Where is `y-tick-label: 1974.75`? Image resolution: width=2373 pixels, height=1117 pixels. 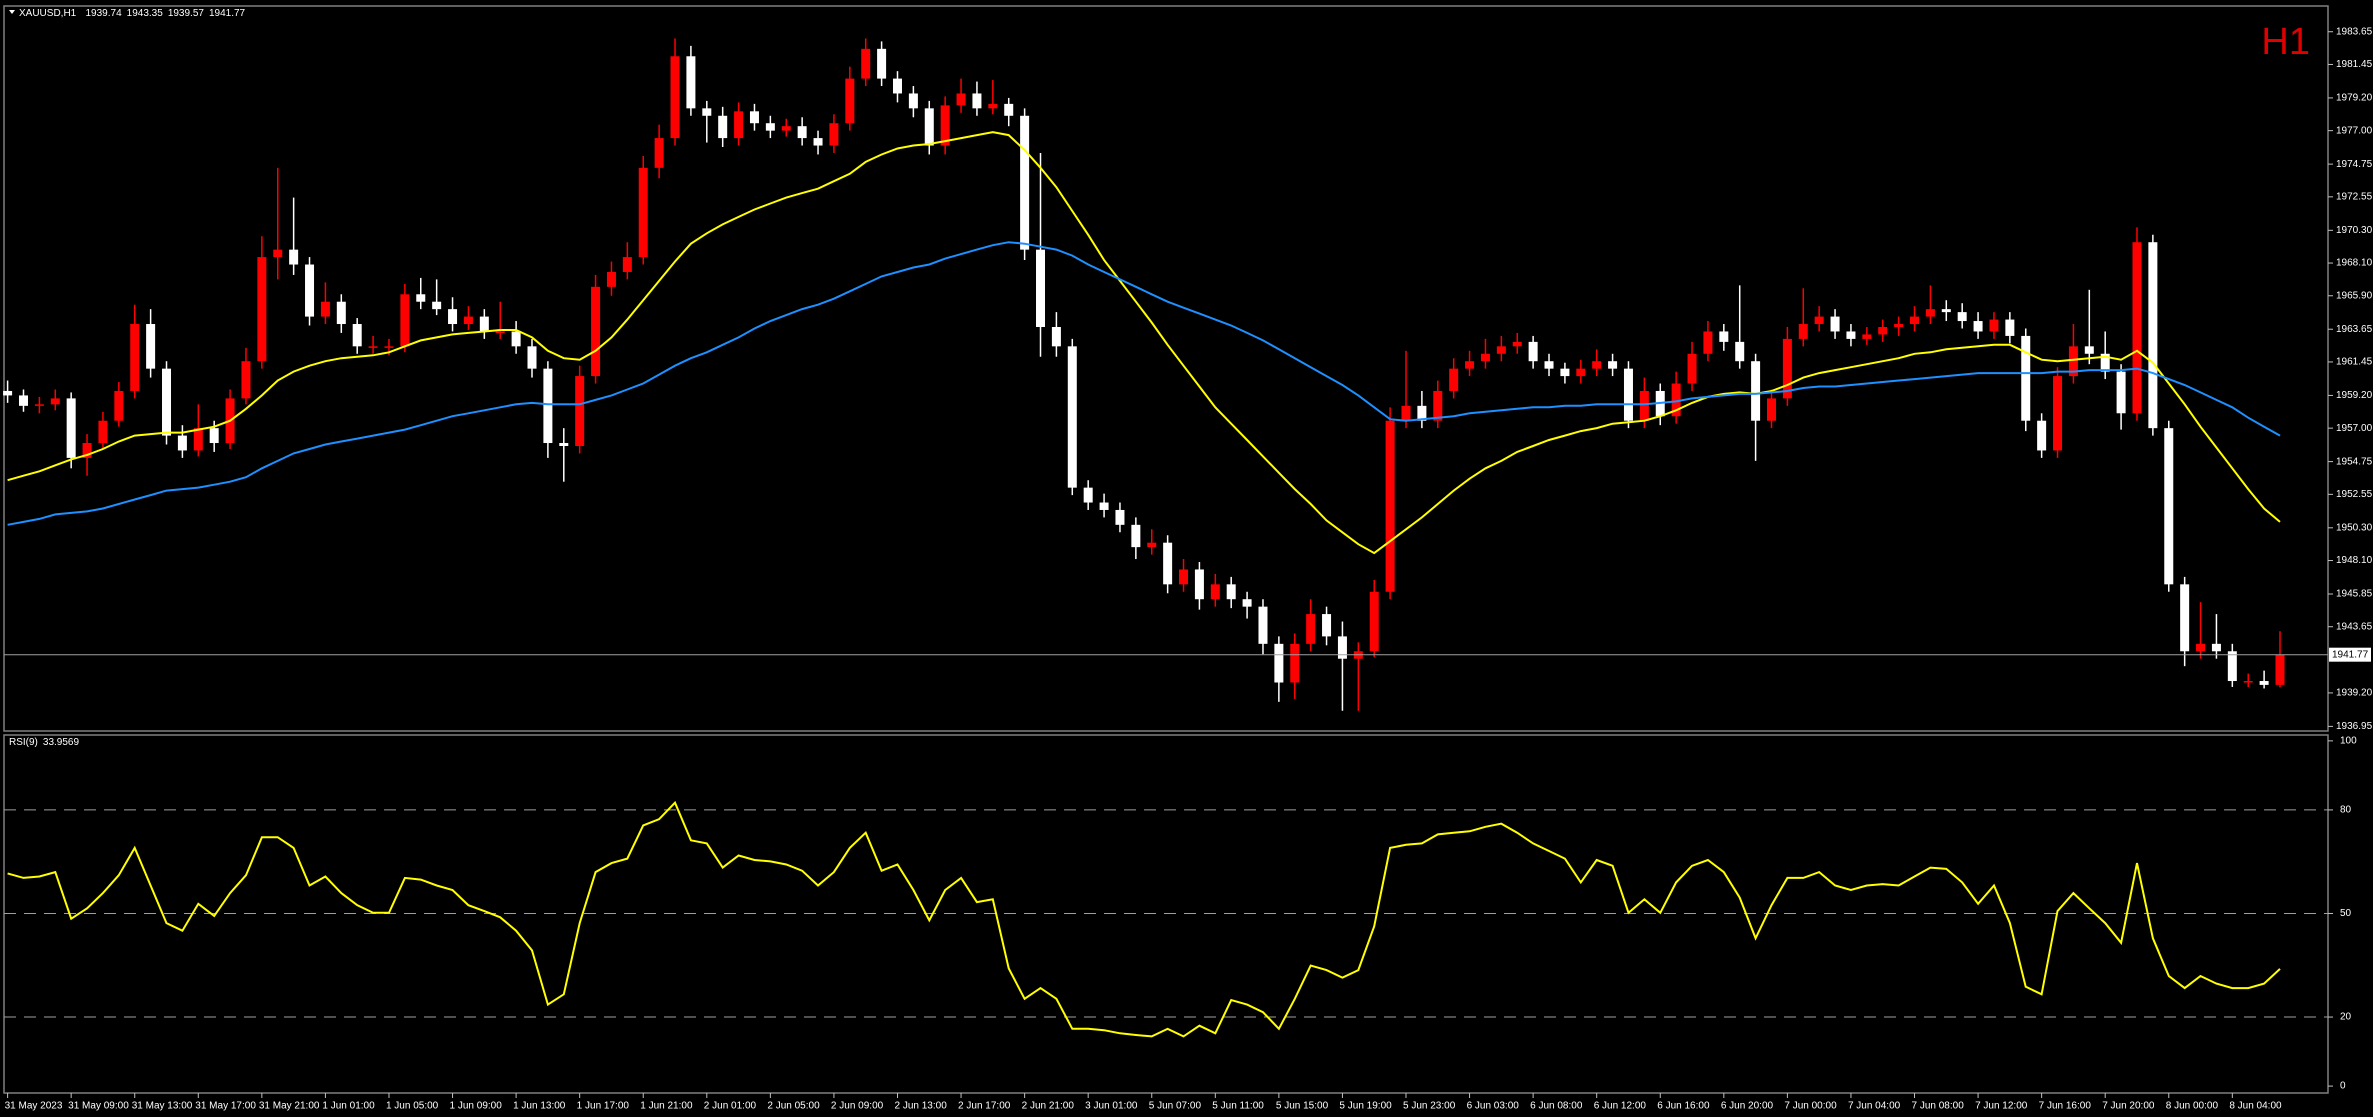 y-tick-label: 1974.75 is located at coordinates (2354, 164).